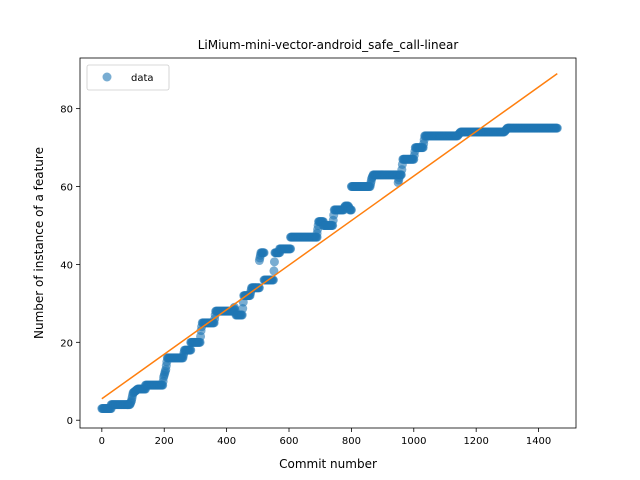 The width and height of the screenshot is (640, 480). What do you see at coordinates (538, 441) in the screenshot?
I see `x-tick-label: 1400` at bounding box center [538, 441].